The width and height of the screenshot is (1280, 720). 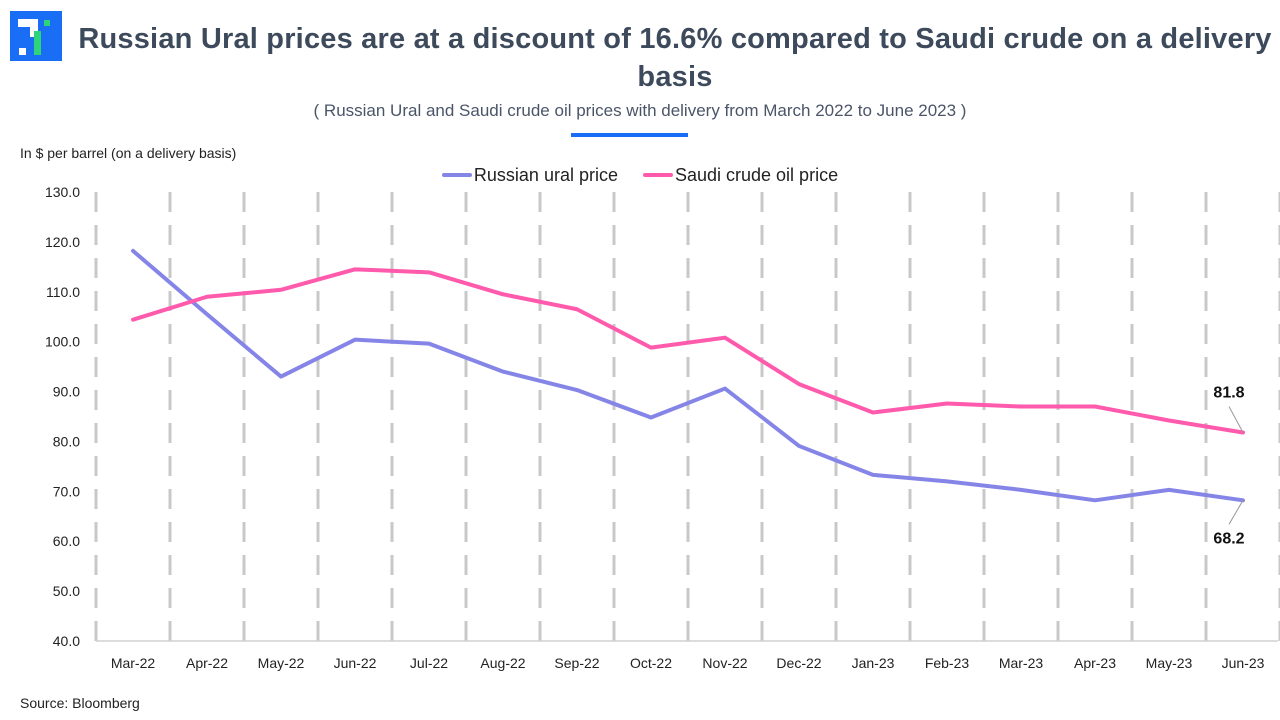 I want to click on x-tick-label: Apr-23, so click(x=1095, y=663).